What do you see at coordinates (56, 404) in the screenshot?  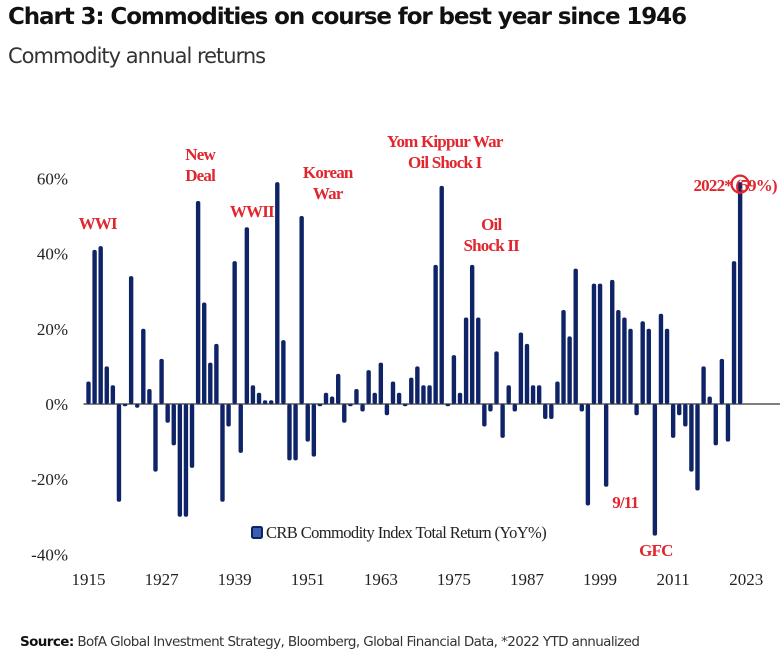 I see `y-tick-label: 0%` at bounding box center [56, 404].